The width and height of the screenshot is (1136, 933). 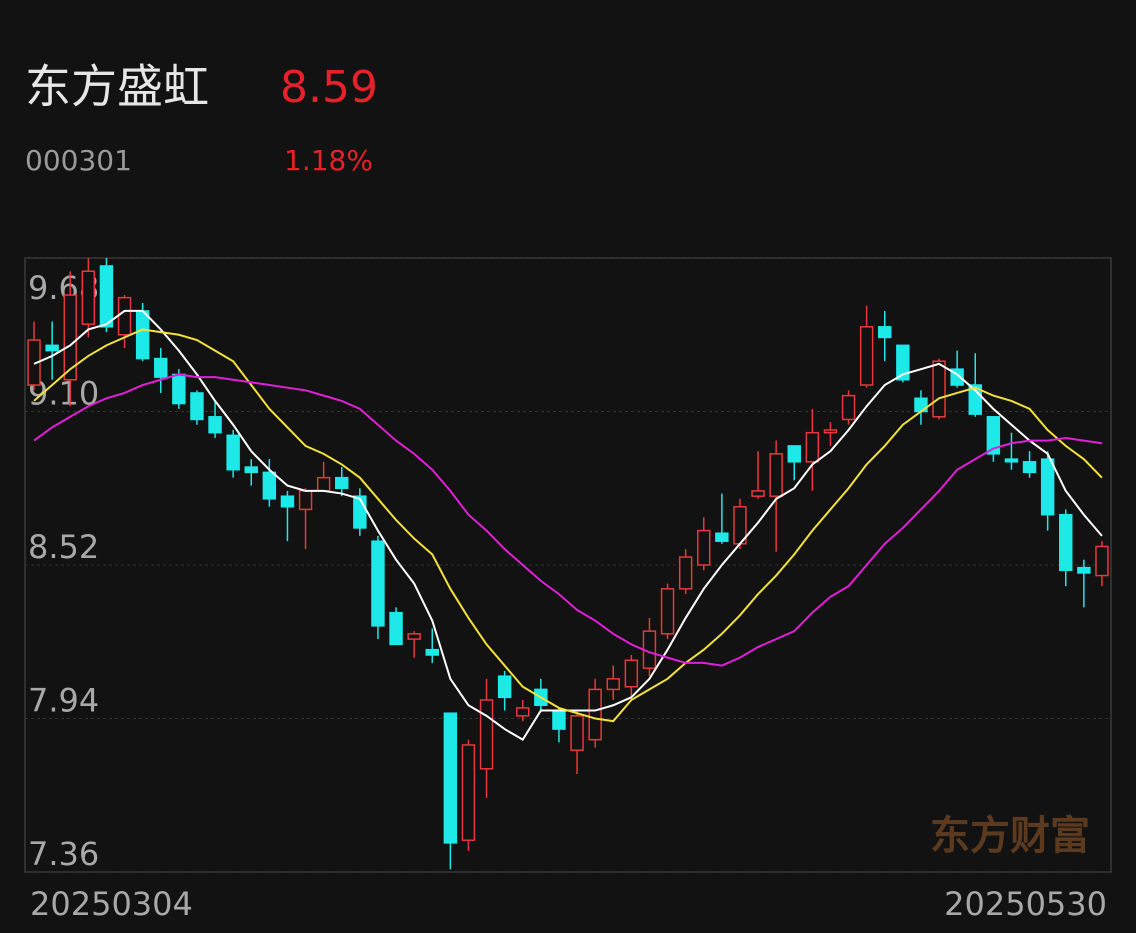 I want to click on y-tick-label: 7.94, so click(x=63, y=701).